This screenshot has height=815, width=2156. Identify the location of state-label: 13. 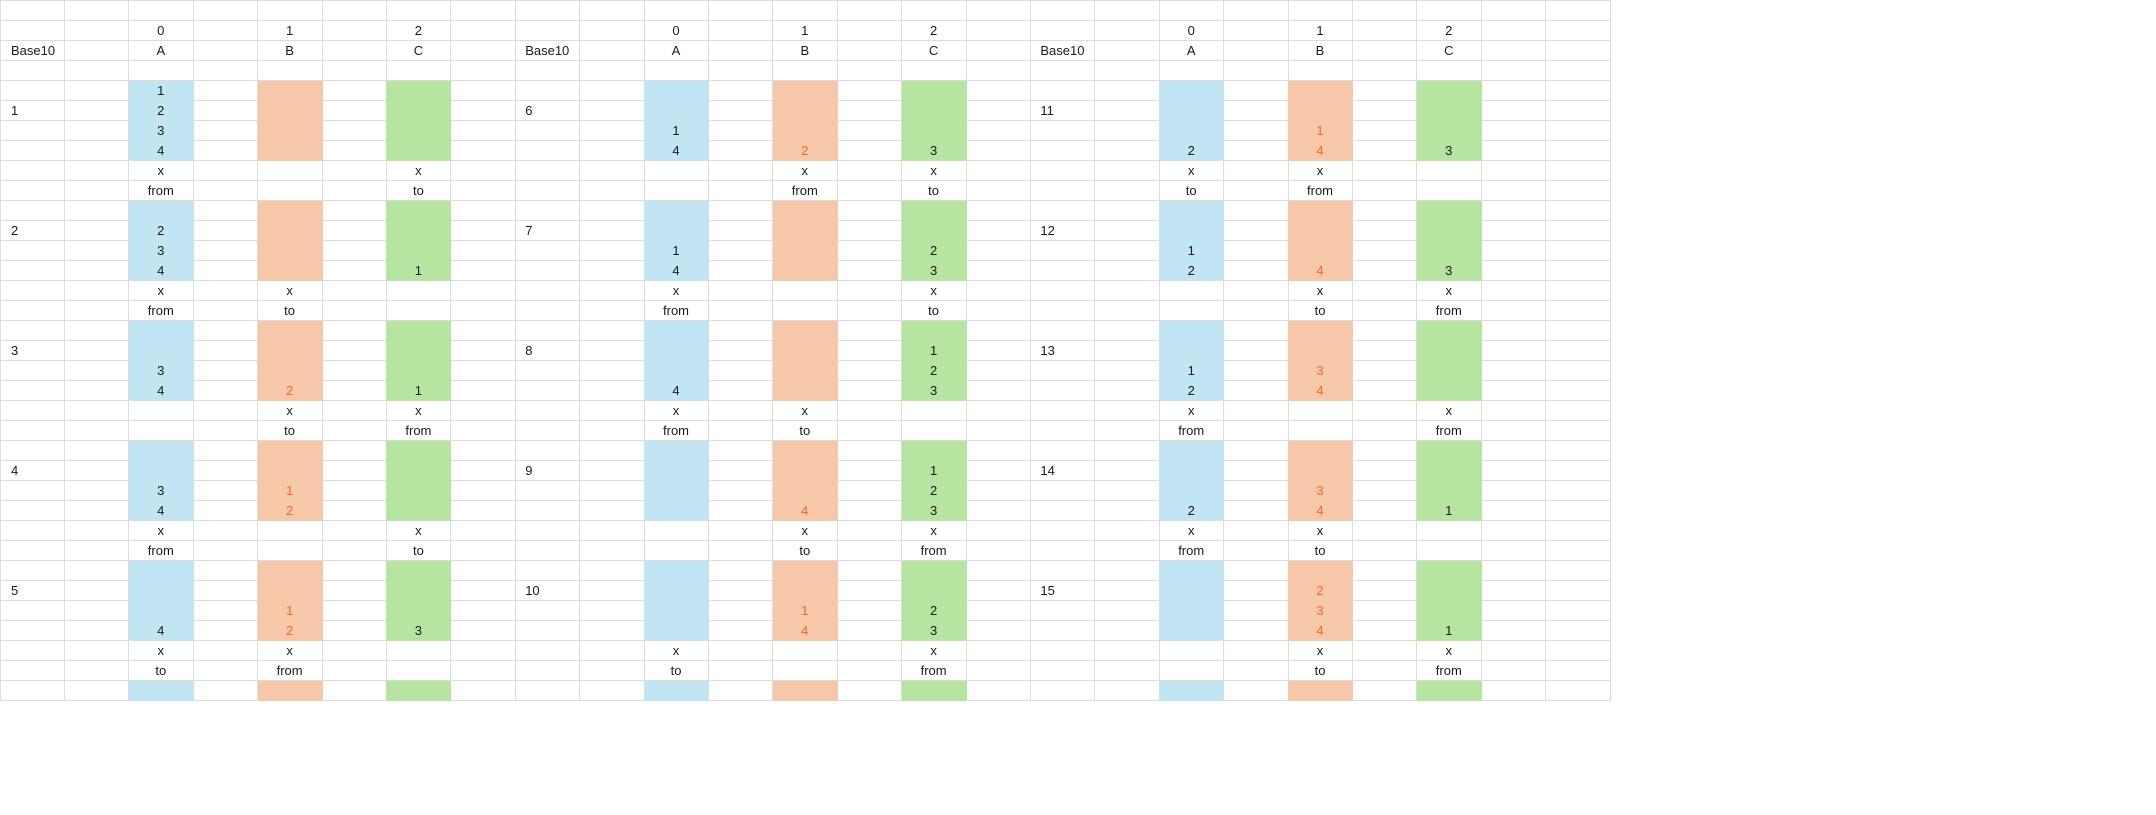
(1063, 351).